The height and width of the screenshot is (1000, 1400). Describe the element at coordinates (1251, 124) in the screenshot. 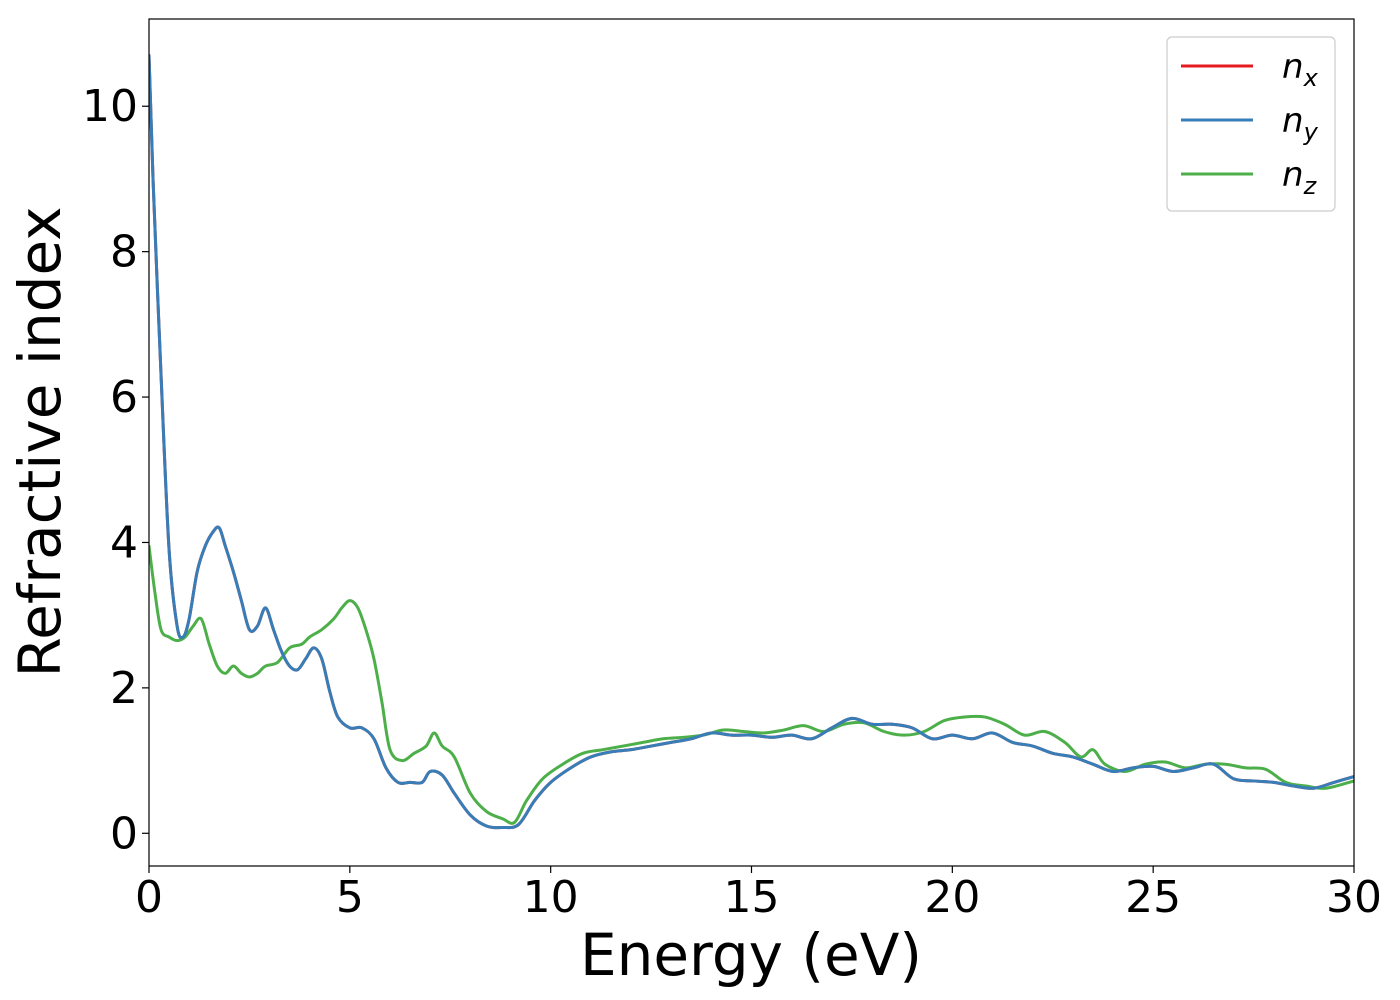

I see `legend-box` at that location.